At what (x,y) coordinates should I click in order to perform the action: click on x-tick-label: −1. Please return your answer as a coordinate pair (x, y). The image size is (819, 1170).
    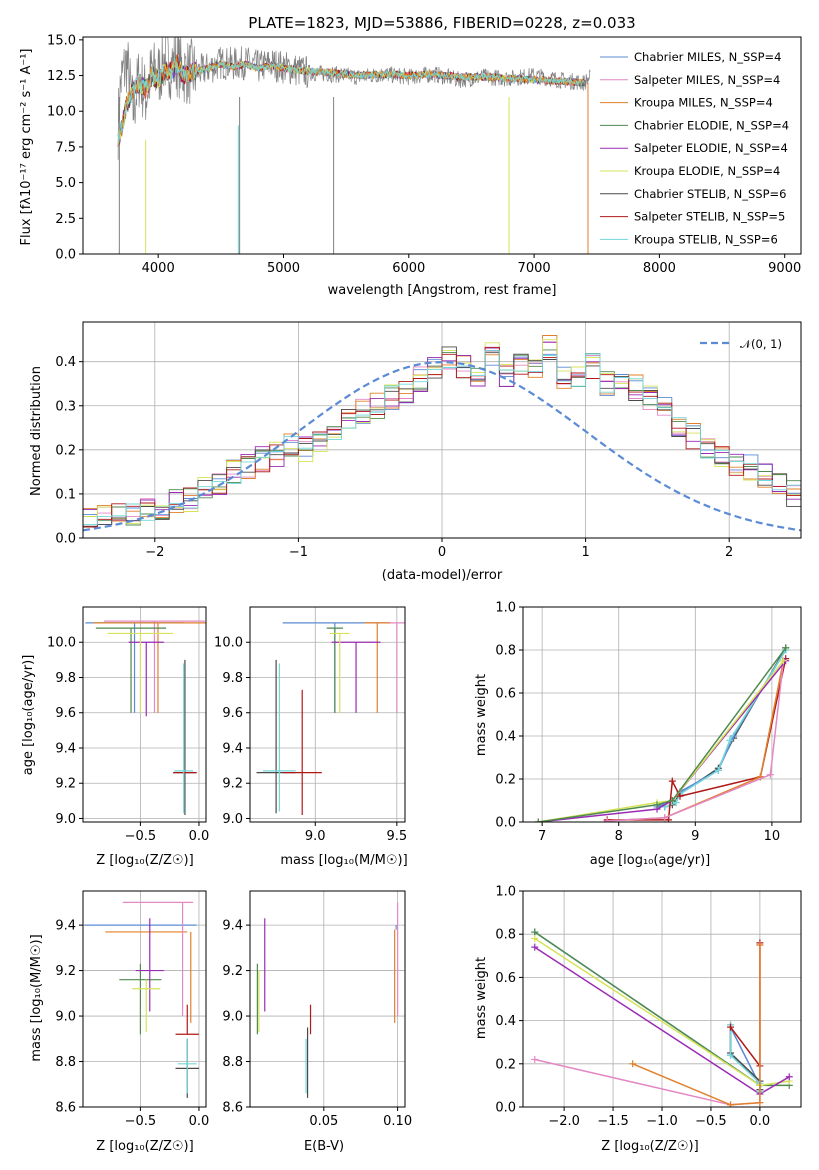
    Looking at the image, I should click on (298, 552).